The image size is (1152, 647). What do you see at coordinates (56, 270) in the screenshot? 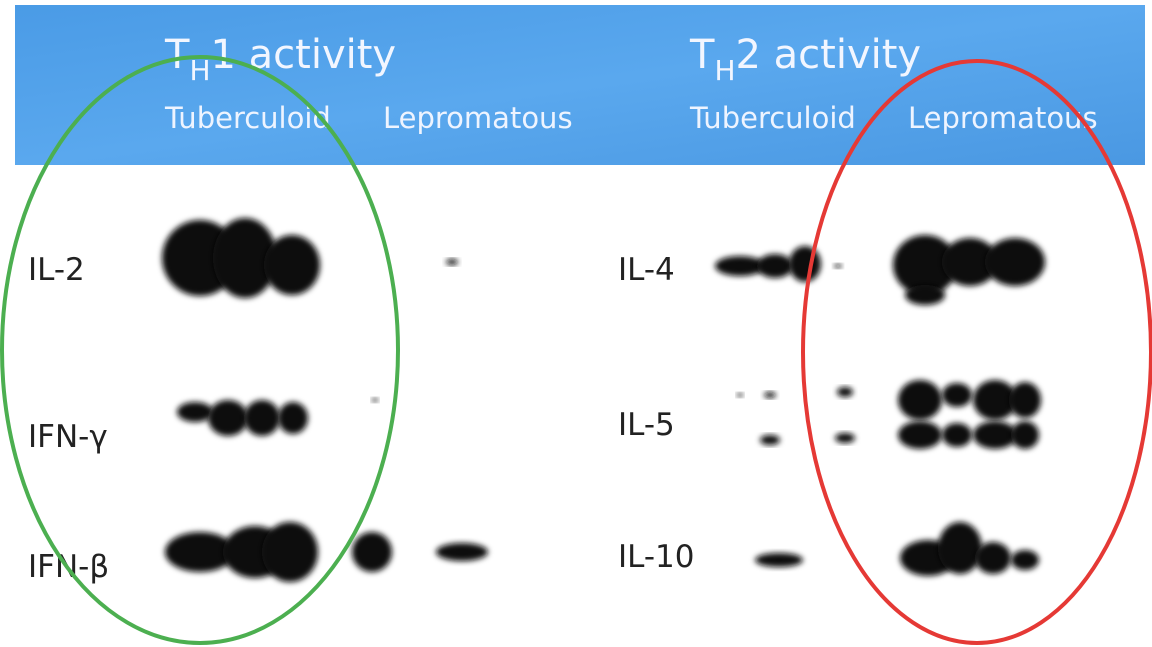
I see `row-label: IL-2` at bounding box center [56, 270].